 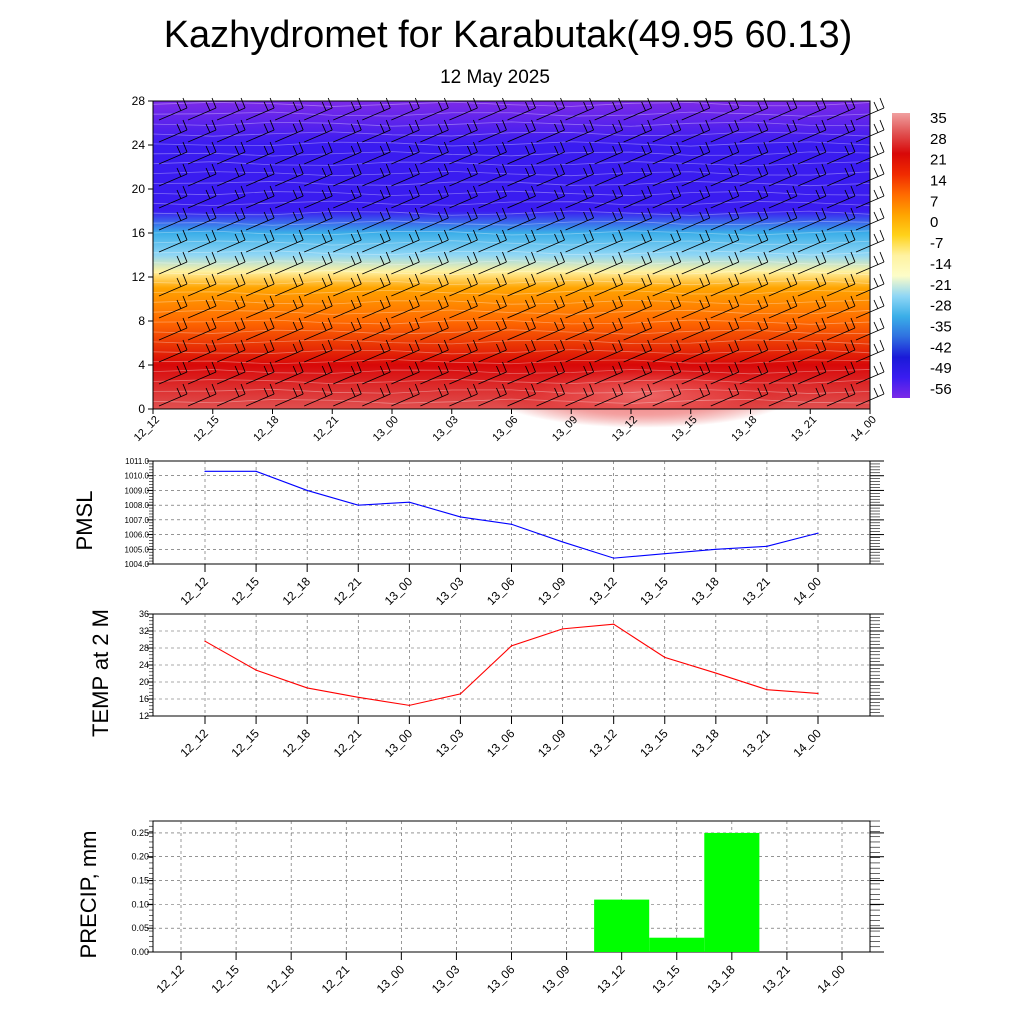 What do you see at coordinates (141, 409) in the screenshot?
I see `y-tick-label: 0` at bounding box center [141, 409].